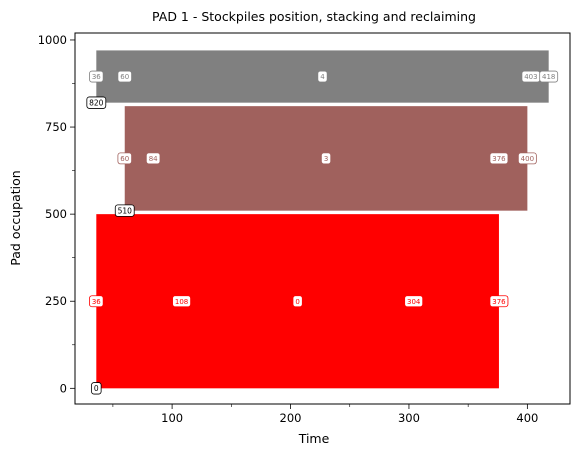 This screenshot has width=580, height=457. I want to click on data-label-text: 4, so click(322, 77).